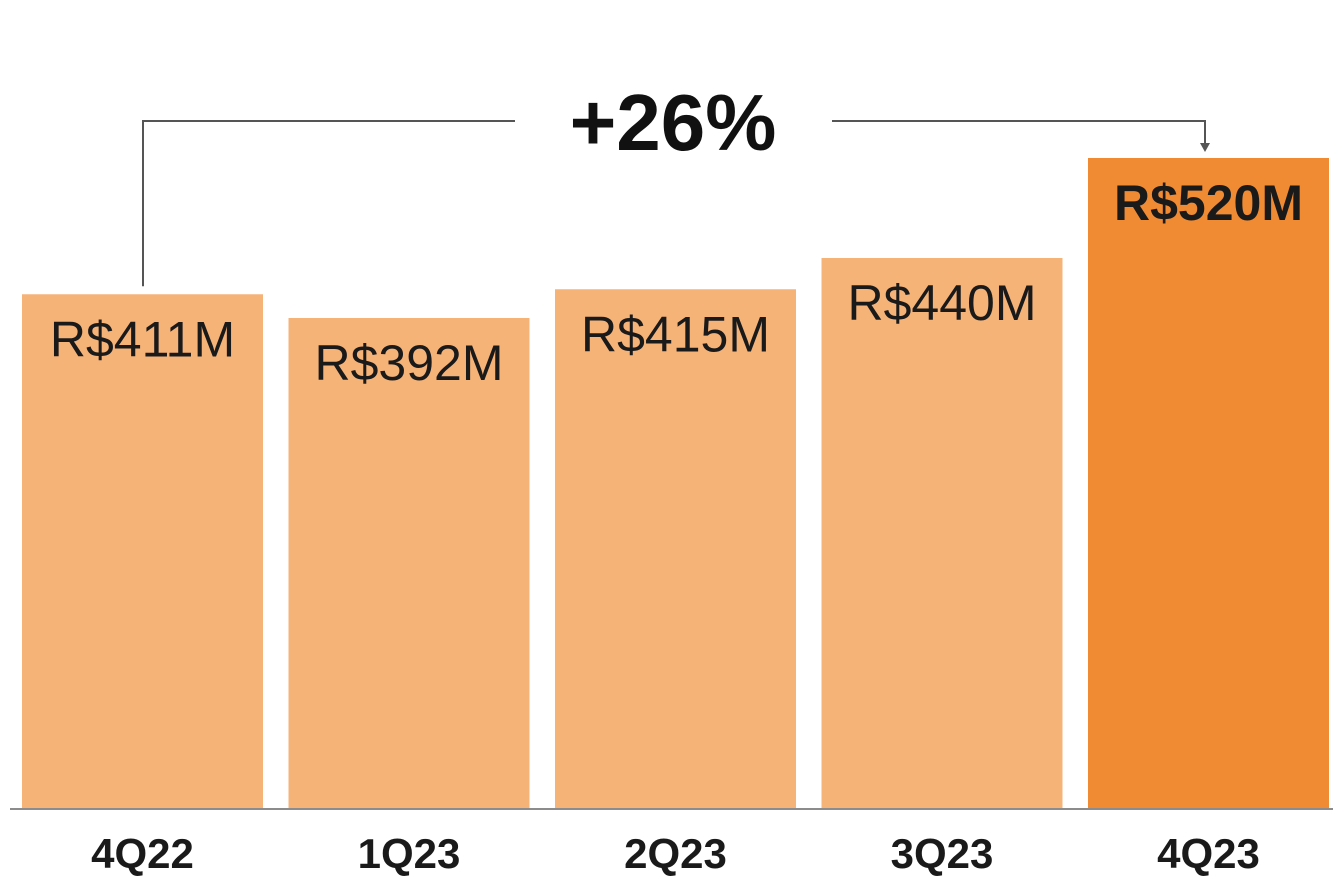 Image resolution: width=1333 pixels, height=894 pixels. I want to click on bar-3q23, so click(942, 533).